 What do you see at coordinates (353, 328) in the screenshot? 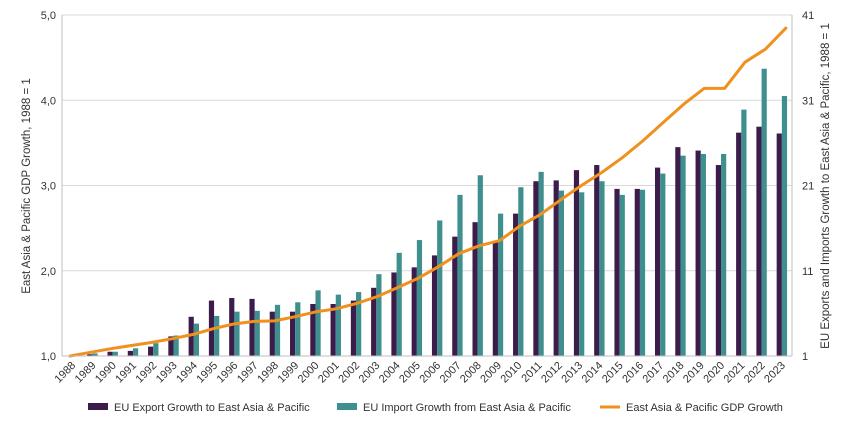
I see `bar-export-2002` at bounding box center [353, 328].